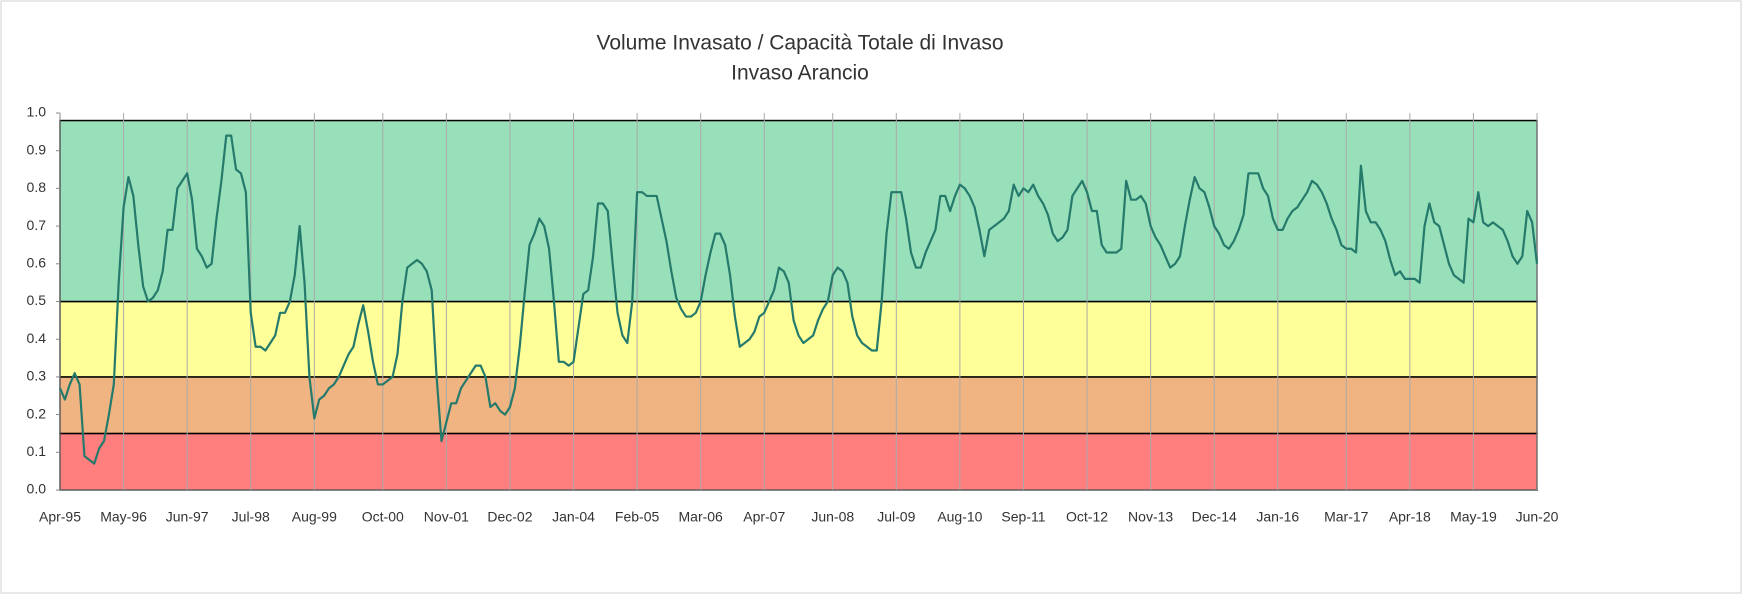 The image size is (1742, 594). I want to click on x-tick-label: Jan-04, so click(573, 517).